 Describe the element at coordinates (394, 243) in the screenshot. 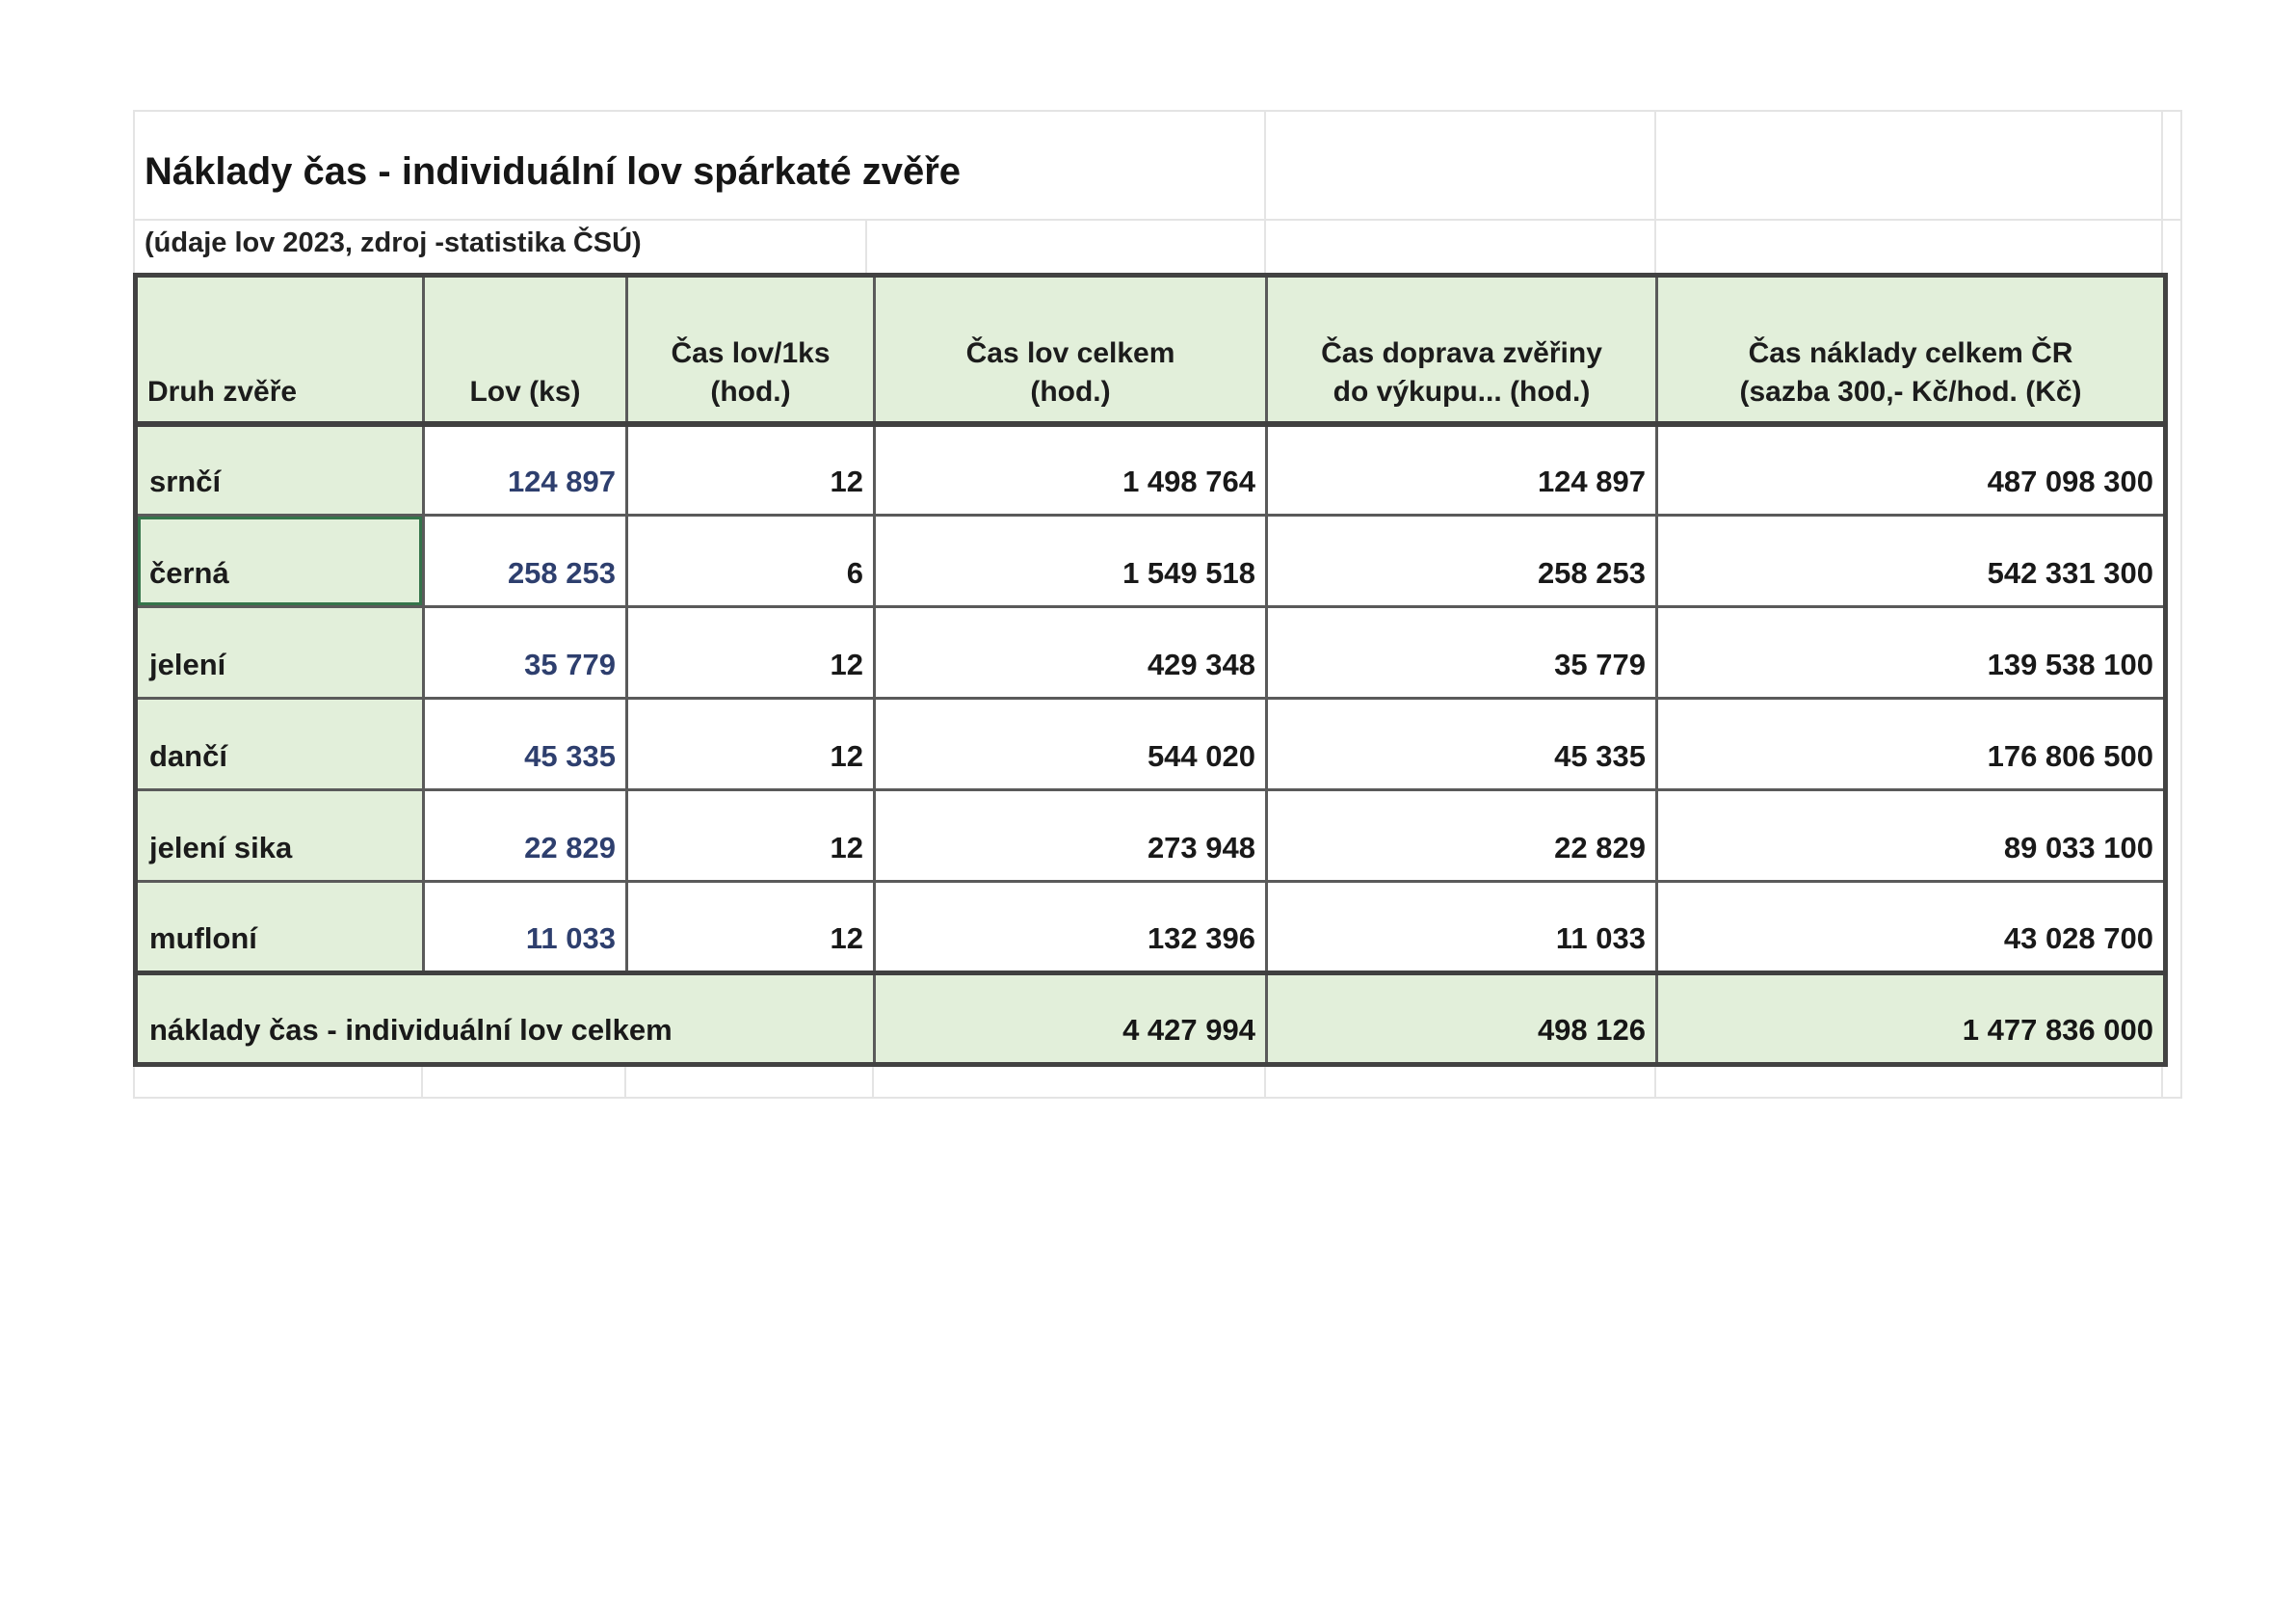

I see `sheet-subtitle-cell: (údaje lov 2023, zdroj -statistika ČSÚ)` at that location.